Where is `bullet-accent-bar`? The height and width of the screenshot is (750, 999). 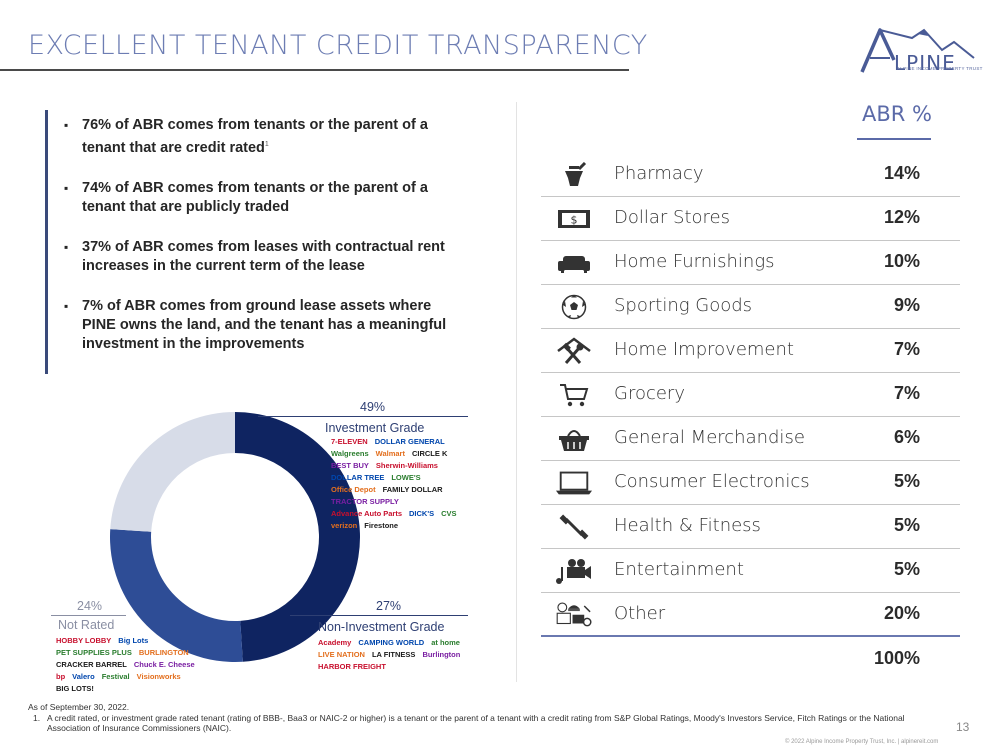
bullet-accent-bar is located at coordinates (46, 242).